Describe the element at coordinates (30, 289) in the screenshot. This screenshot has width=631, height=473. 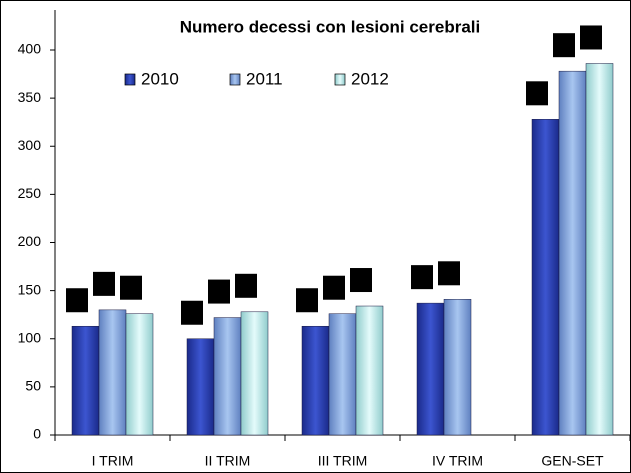
I see `y-tick-label: 150` at that location.